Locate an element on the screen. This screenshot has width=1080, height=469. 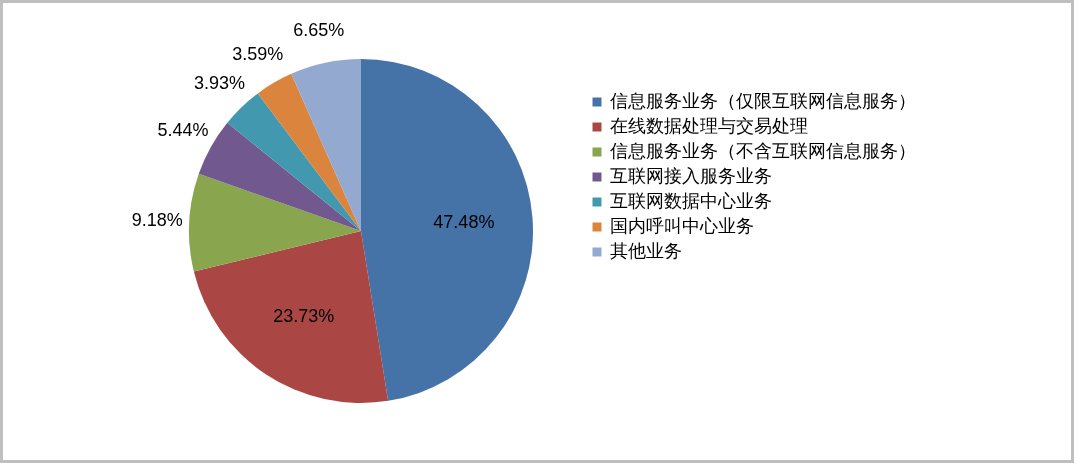
legend-label: 互联网数据中心业务 is located at coordinates (691, 200).